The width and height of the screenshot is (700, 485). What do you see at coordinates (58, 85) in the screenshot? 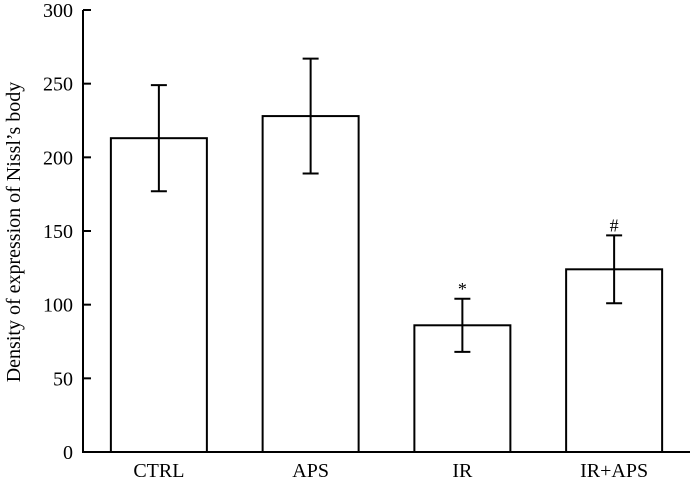
I see `y-tick-label: 250` at bounding box center [58, 85].